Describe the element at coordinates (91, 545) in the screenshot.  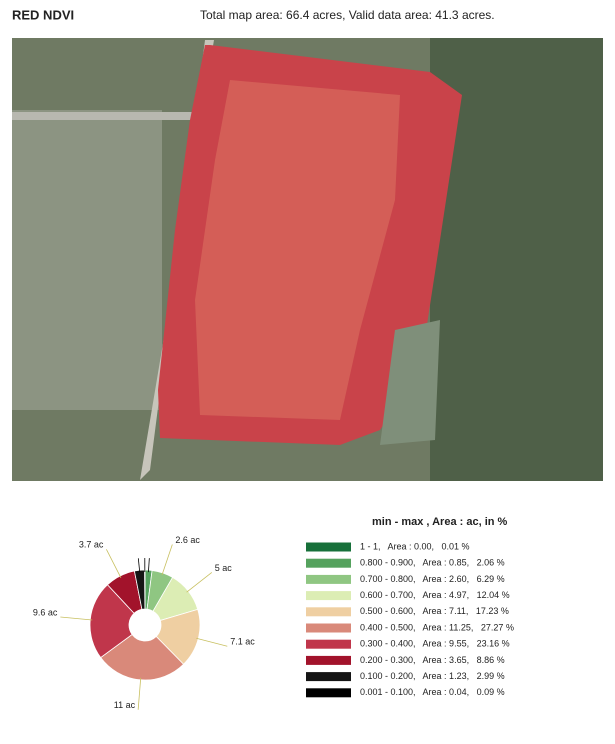
I see `slice-label: 3.7 ac` at that location.